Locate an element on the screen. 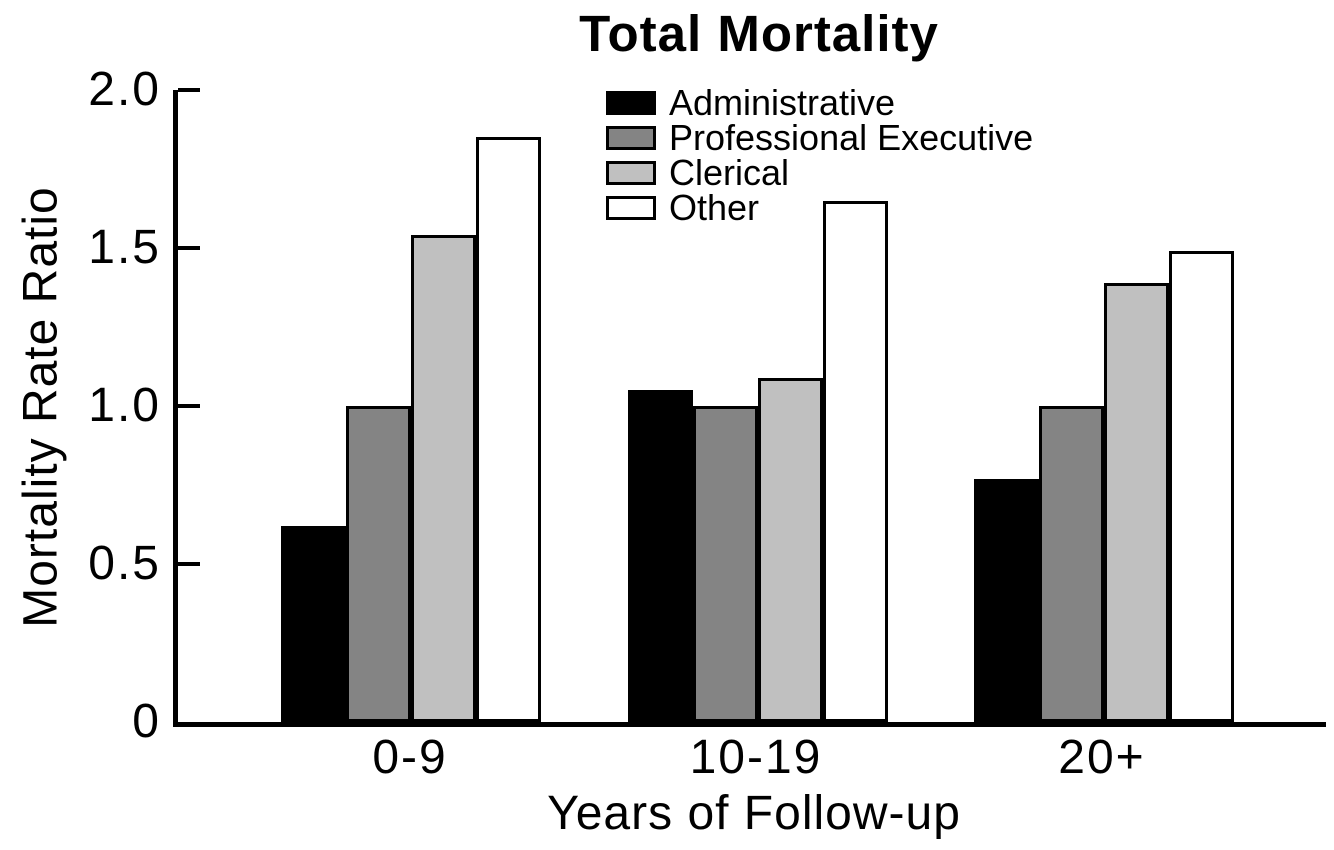 The width and height of the screenshot is (1334, 850). legend-swatch-other is located at coordinates (631, 207).